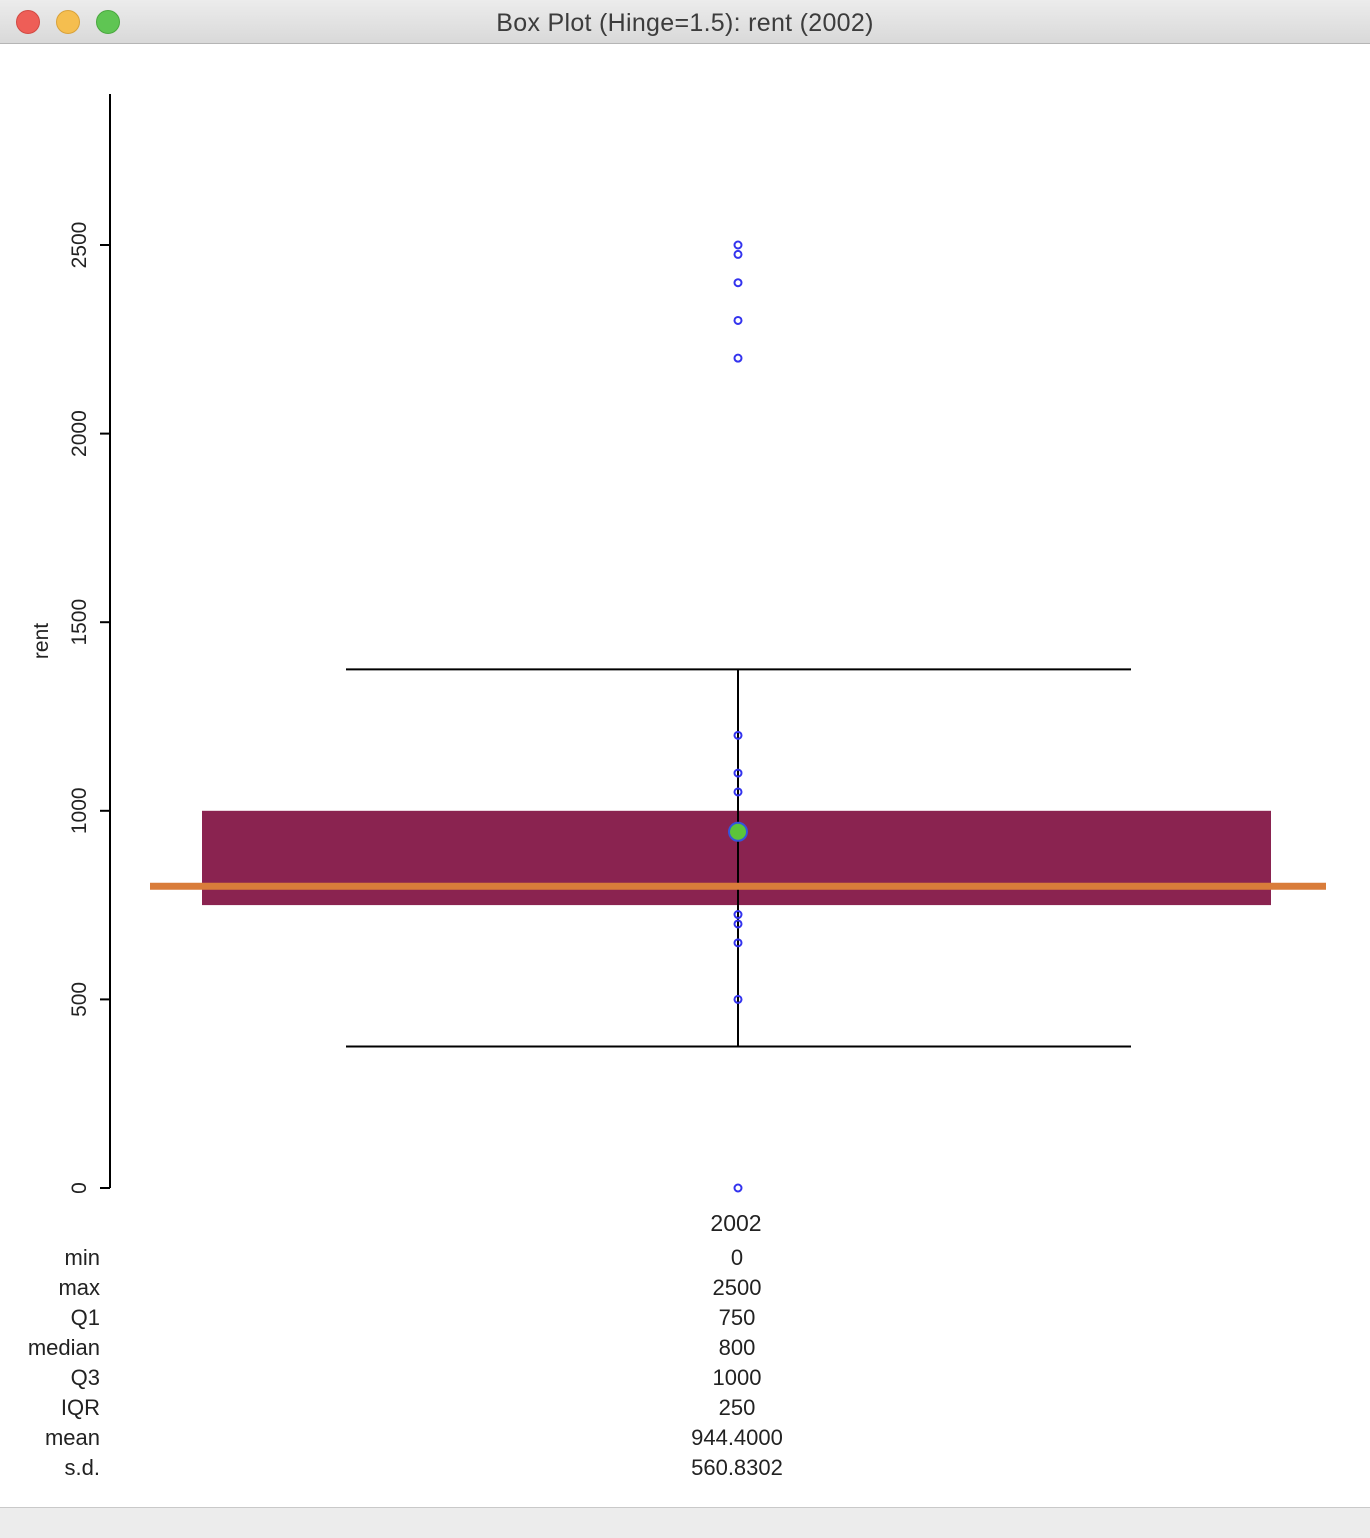  I want to click on stat-row-min: min 0, so click(685, 1258).